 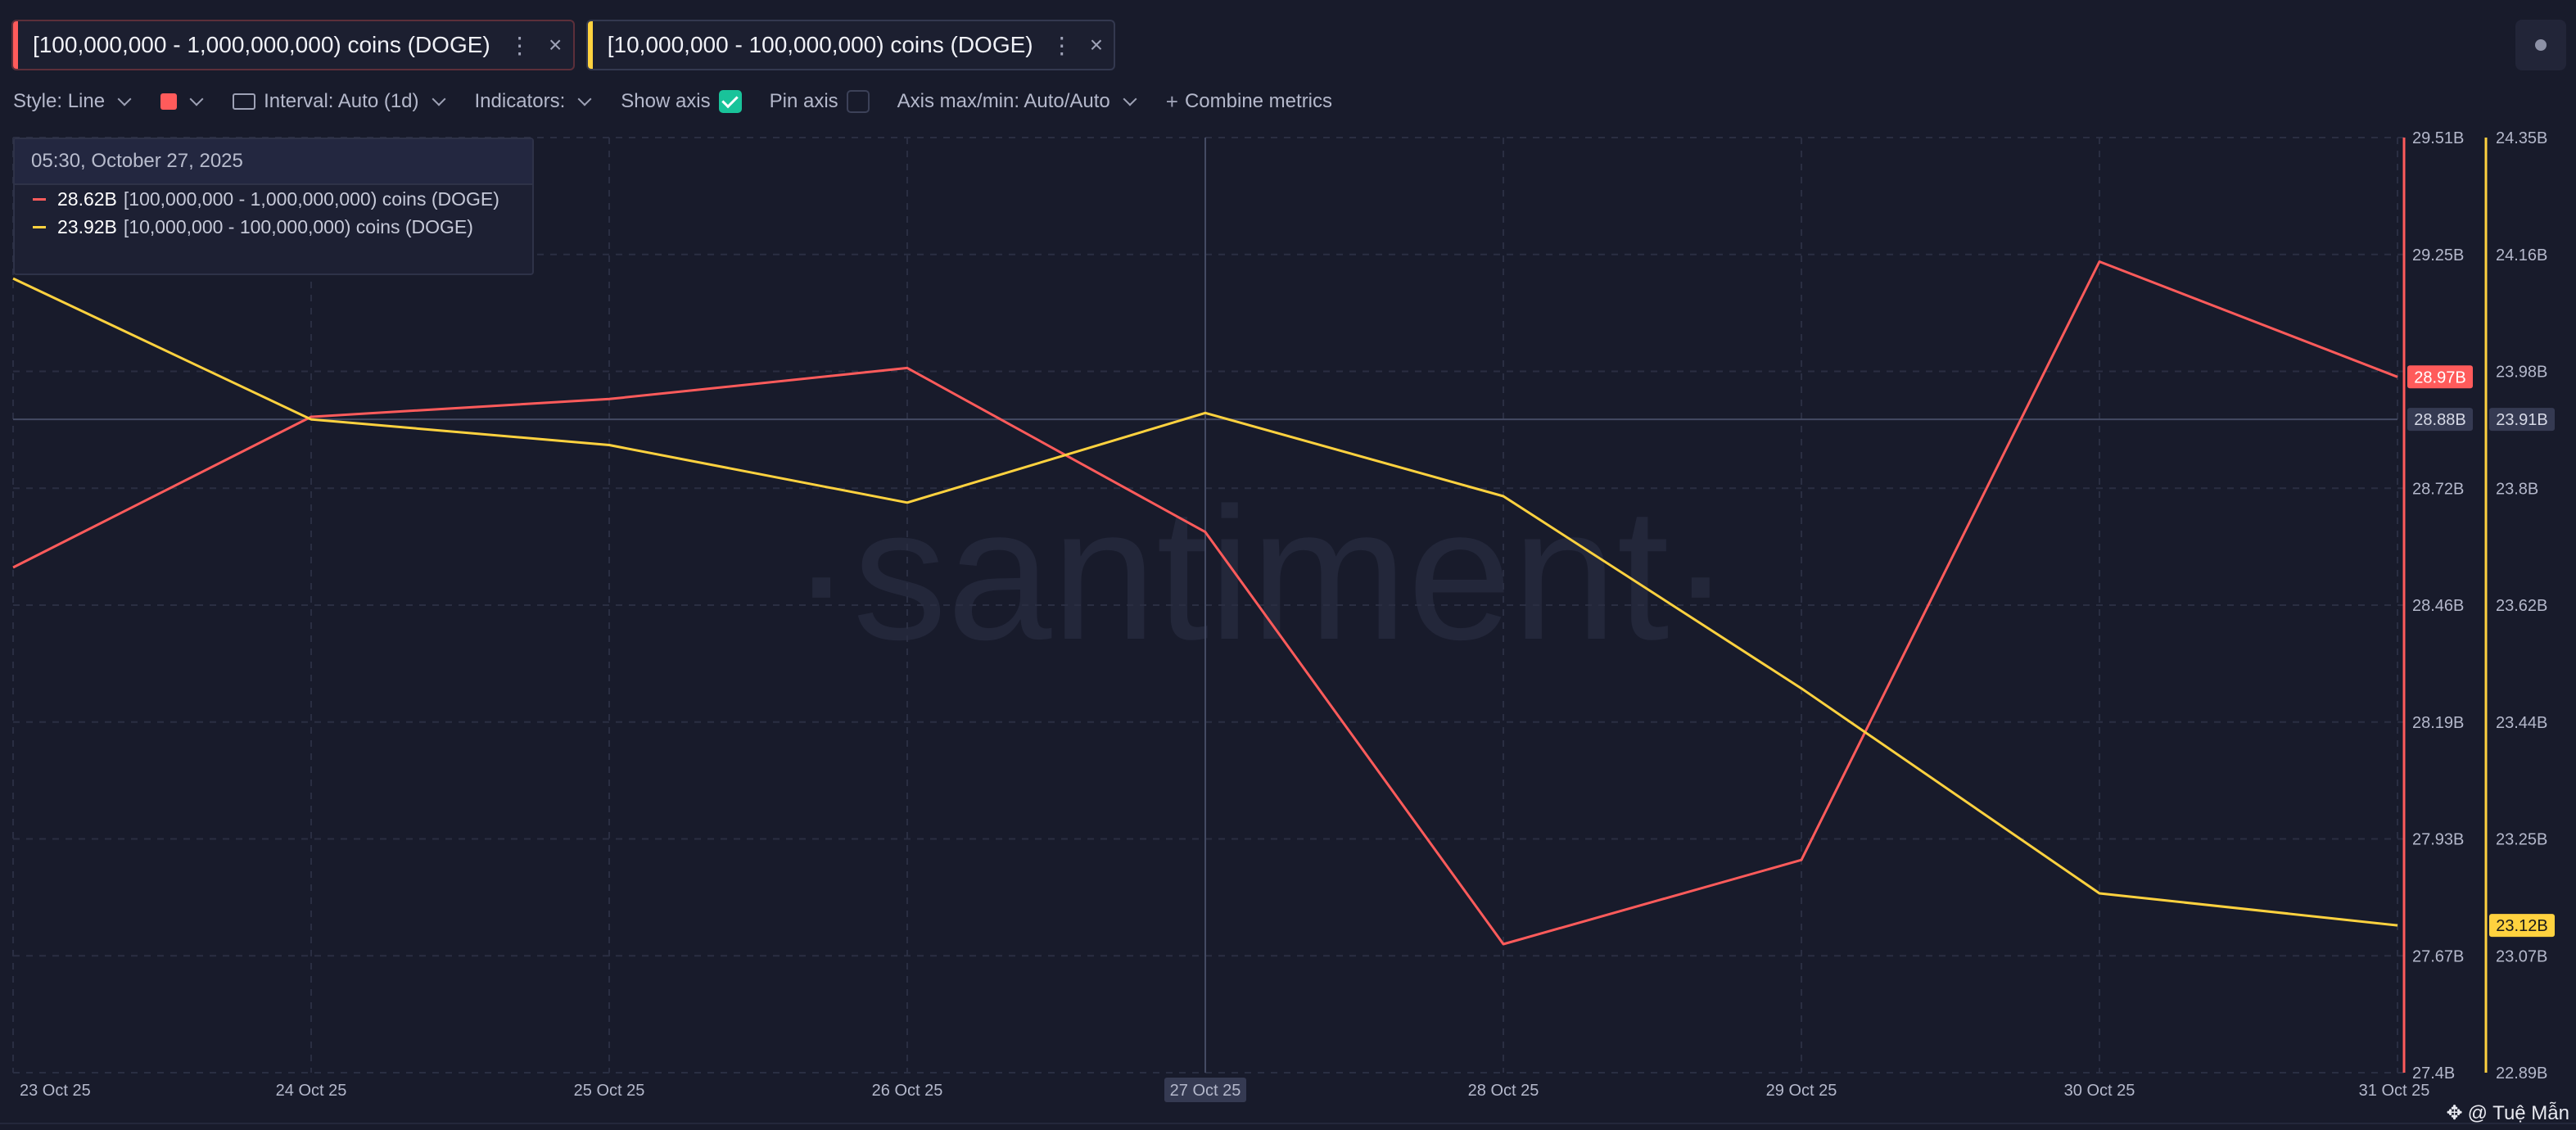 What do you see at coordinates (2521, 723) in the screenshot?
I see `yellow-axis-tick-label: 23.44B` at bounding box center [2521, 723].